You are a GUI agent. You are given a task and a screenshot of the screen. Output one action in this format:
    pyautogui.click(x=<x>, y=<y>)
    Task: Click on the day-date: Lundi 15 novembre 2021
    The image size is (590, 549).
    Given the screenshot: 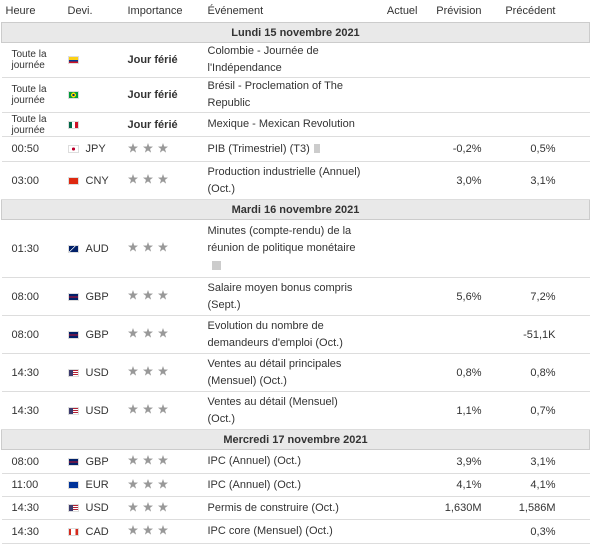 What is the action you would take?
    pyautogui.click(x=295, y=32)
    